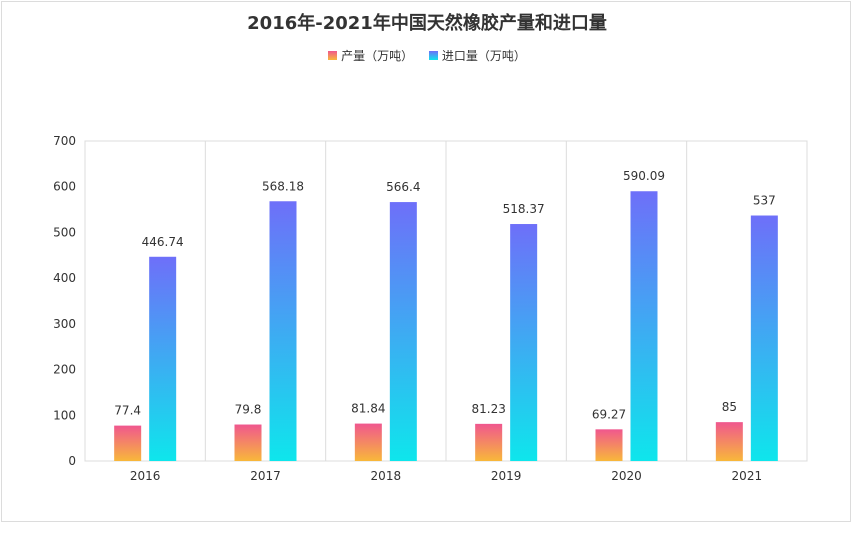 The width and height of the screenshot is (854, 534). What do you see at coordinates (764, 201) in the screenshot?
I see `data-label: 537` at bounding box center [764, 201].